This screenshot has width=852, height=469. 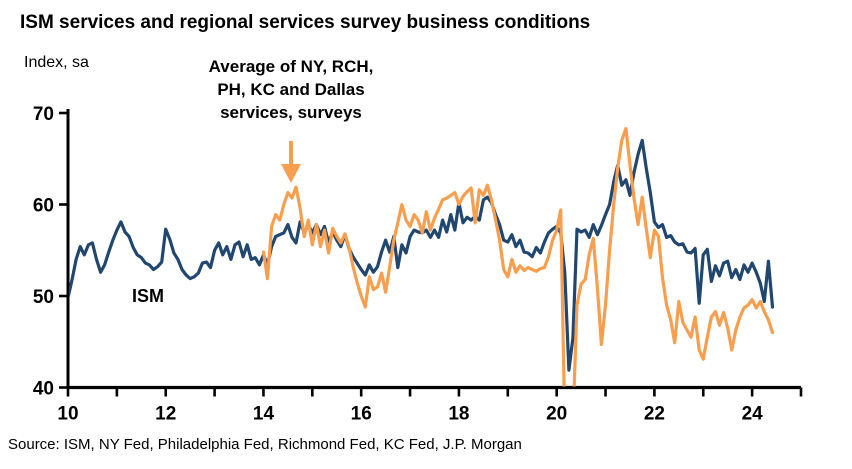 I want to click on x-tick-label: 10, so click(x=67, y=414).